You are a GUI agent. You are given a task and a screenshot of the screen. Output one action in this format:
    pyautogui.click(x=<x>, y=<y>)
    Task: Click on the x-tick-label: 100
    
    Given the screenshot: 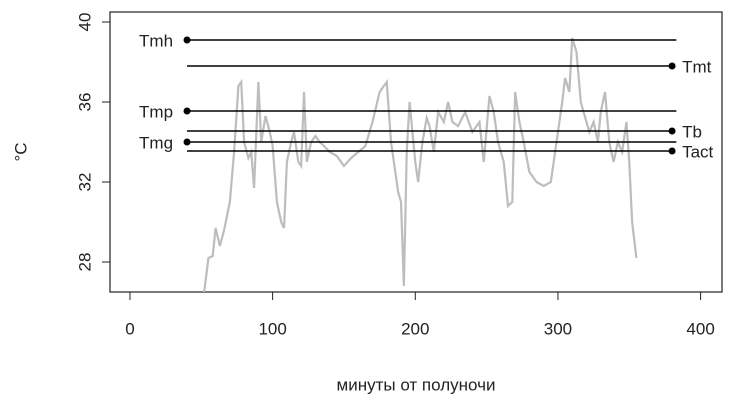 What is the action you would take?
    pyautogui.click(x=272, y=328)
    